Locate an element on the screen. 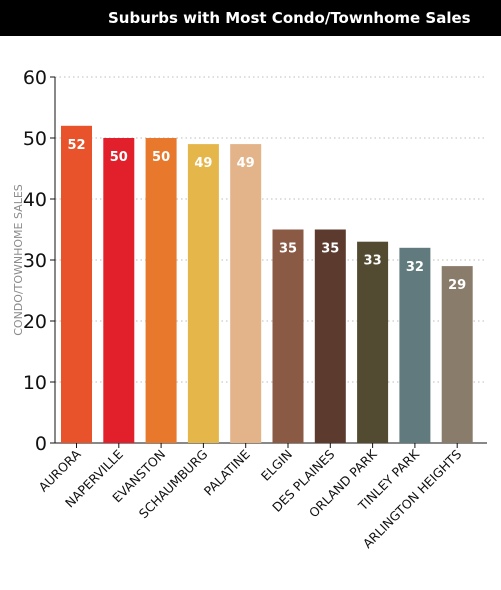 This screenshot has width=501, height=590. bar-naperville is located at coordinates (119, 290).